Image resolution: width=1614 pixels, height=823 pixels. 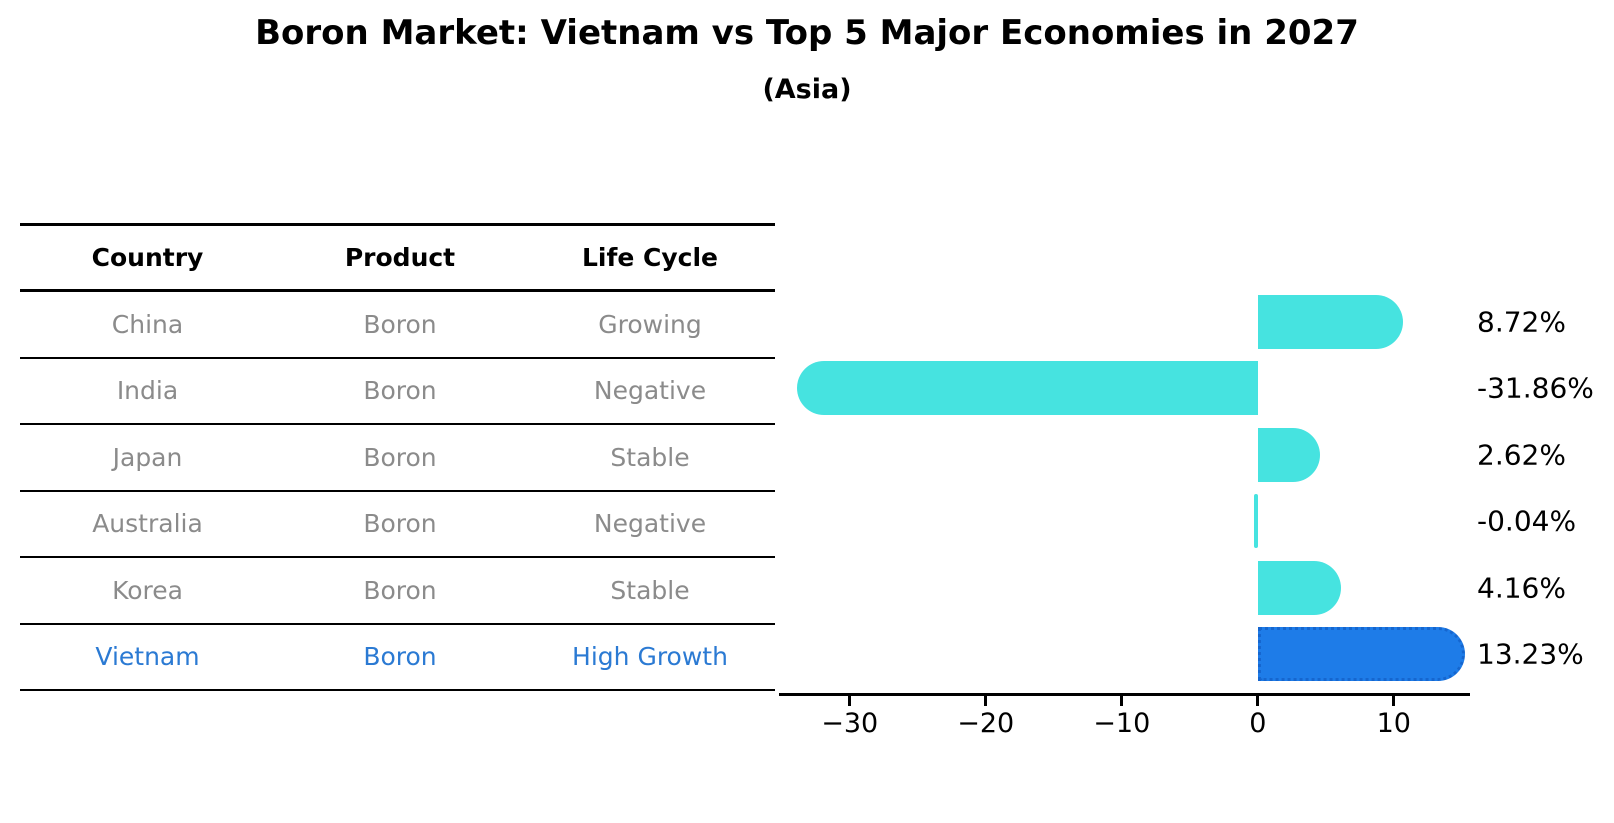 What do you see at coordinates (986, 723) in the screenshot?
I see `x-axis-tick-label: −20` at bounding box center [986, 723].